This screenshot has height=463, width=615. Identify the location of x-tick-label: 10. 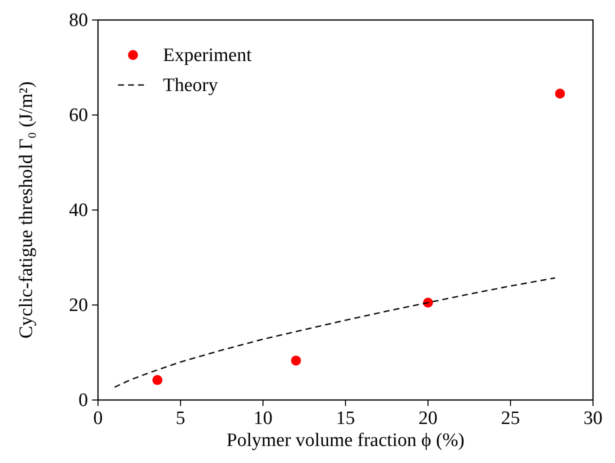
(263, 418).